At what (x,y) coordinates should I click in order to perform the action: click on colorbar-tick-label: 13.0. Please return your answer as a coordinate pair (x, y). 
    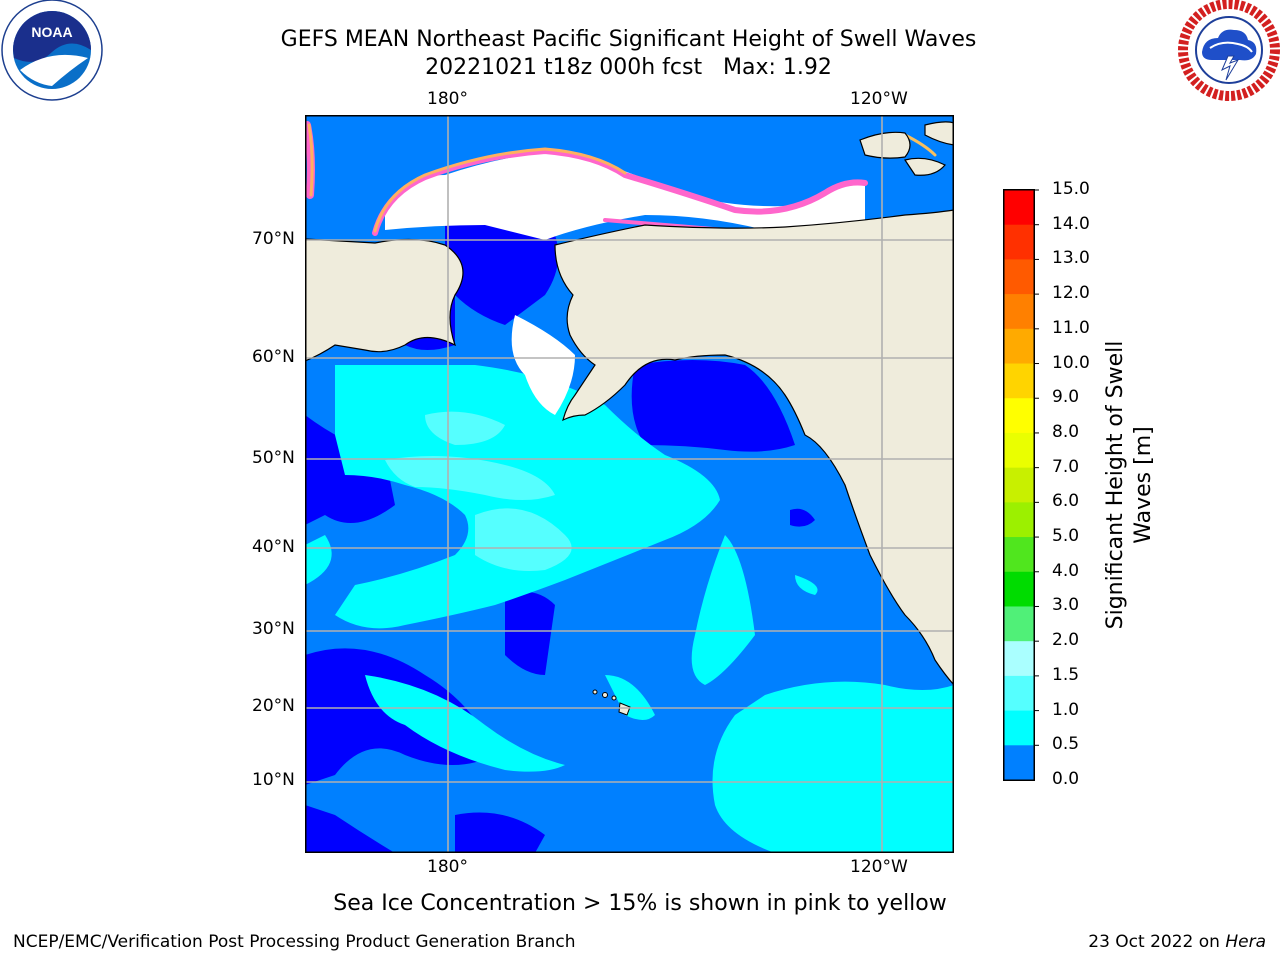
    Looking at the image, I should click on (1071, 258).